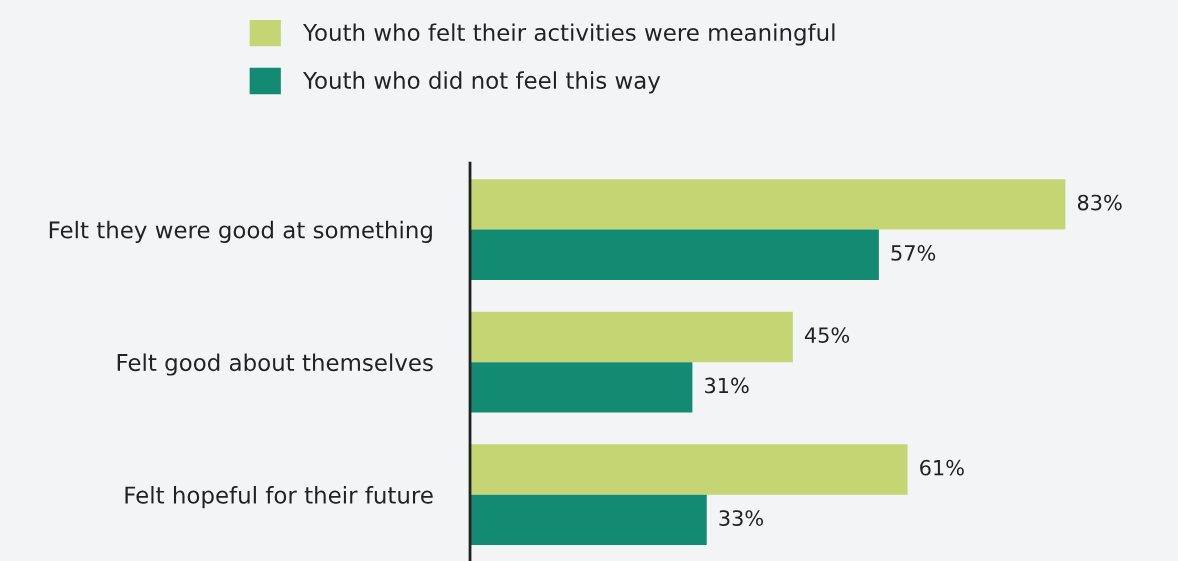 The width and height of the screenshot is (1178, 561). Describe the element at coordinates (741, 518) in the screenshot. I see `data-label: 33%` at that location.